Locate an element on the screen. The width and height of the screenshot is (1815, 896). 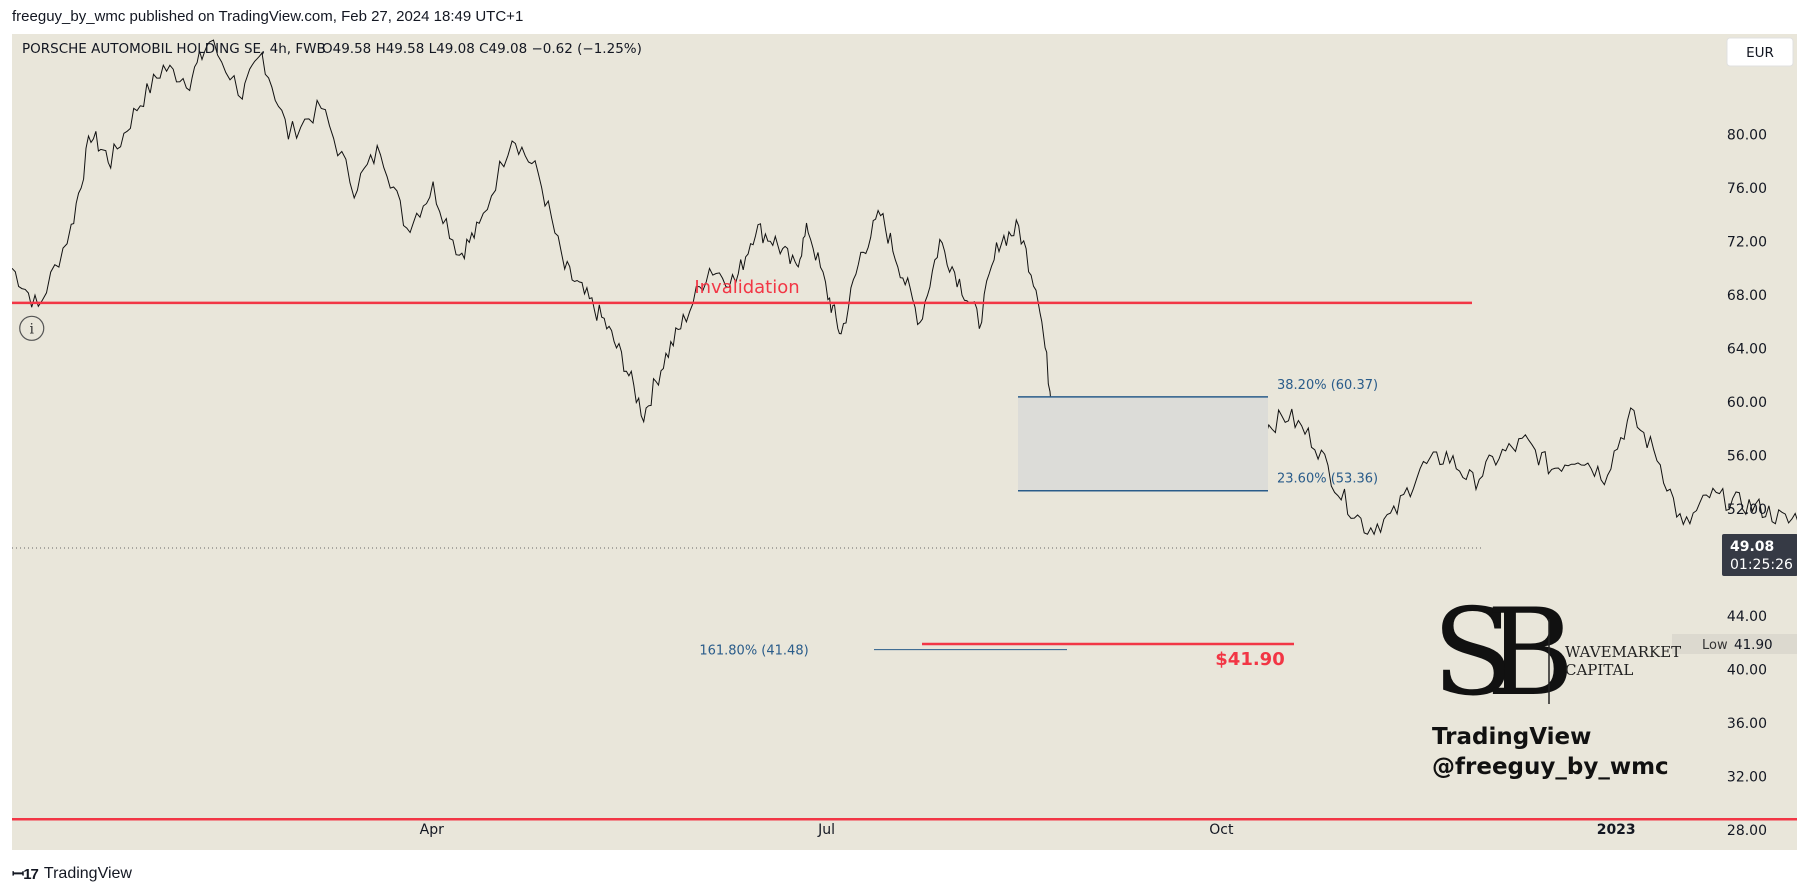
y-tick-label: 72.00 is located at coordinates (1747, 242).